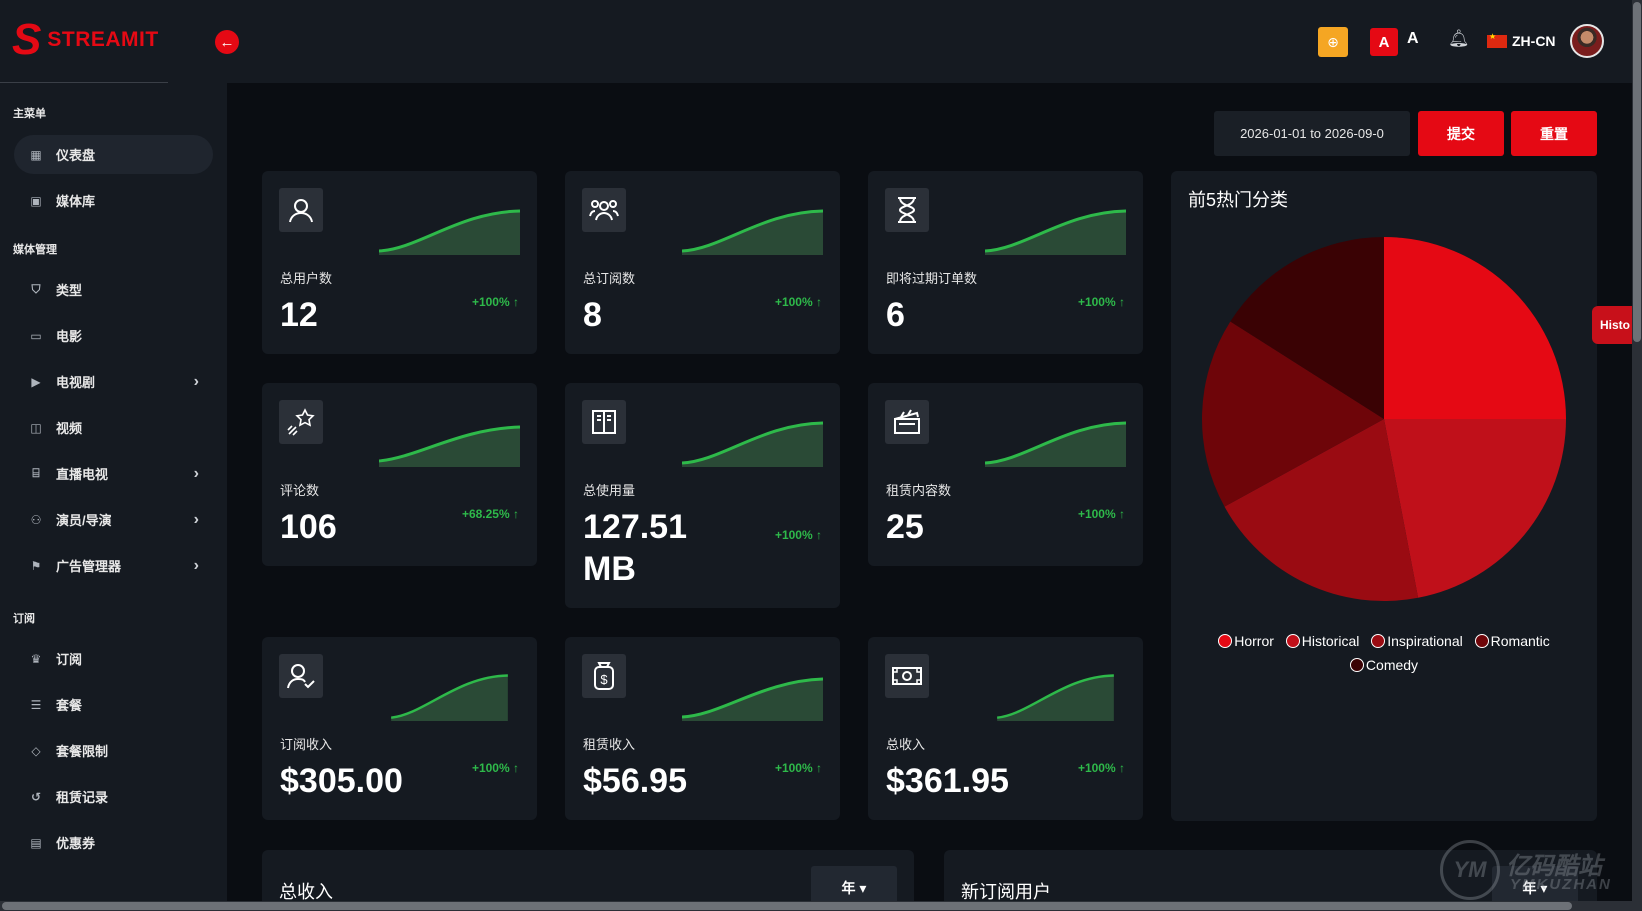  What do you see at coordinates (113, 381) in the screenshot?
I see `sidebar-item-tv-shows: ▶ 电视剧 ›` at bounding box center [113, 381].